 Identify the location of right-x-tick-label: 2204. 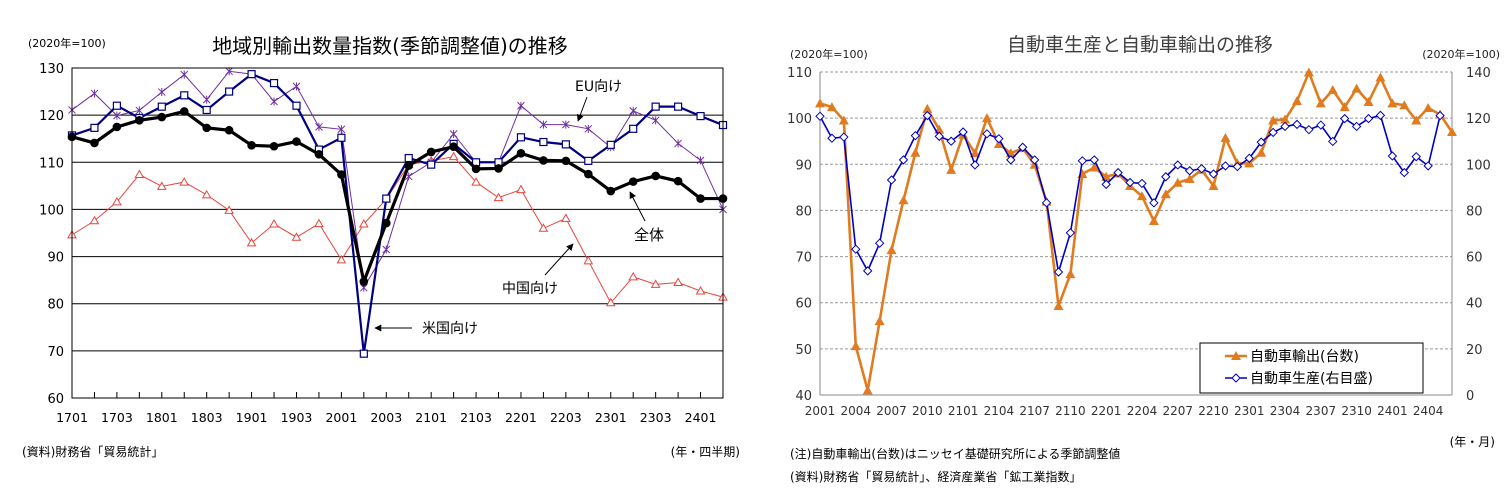
(1142, 411).